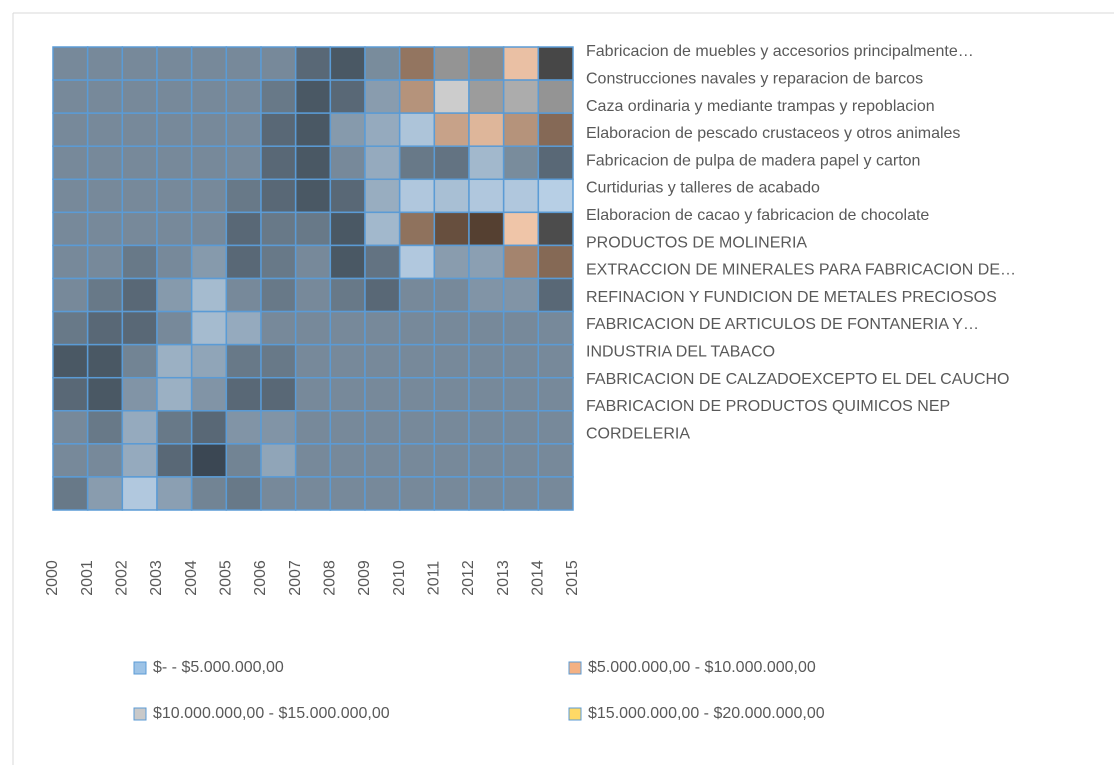 This screenshot has width=1114, height=765. Describe the element at coordinates (638, 433) in the screenshot. I see `depth-tick-label: CORDELERIA` at that location.